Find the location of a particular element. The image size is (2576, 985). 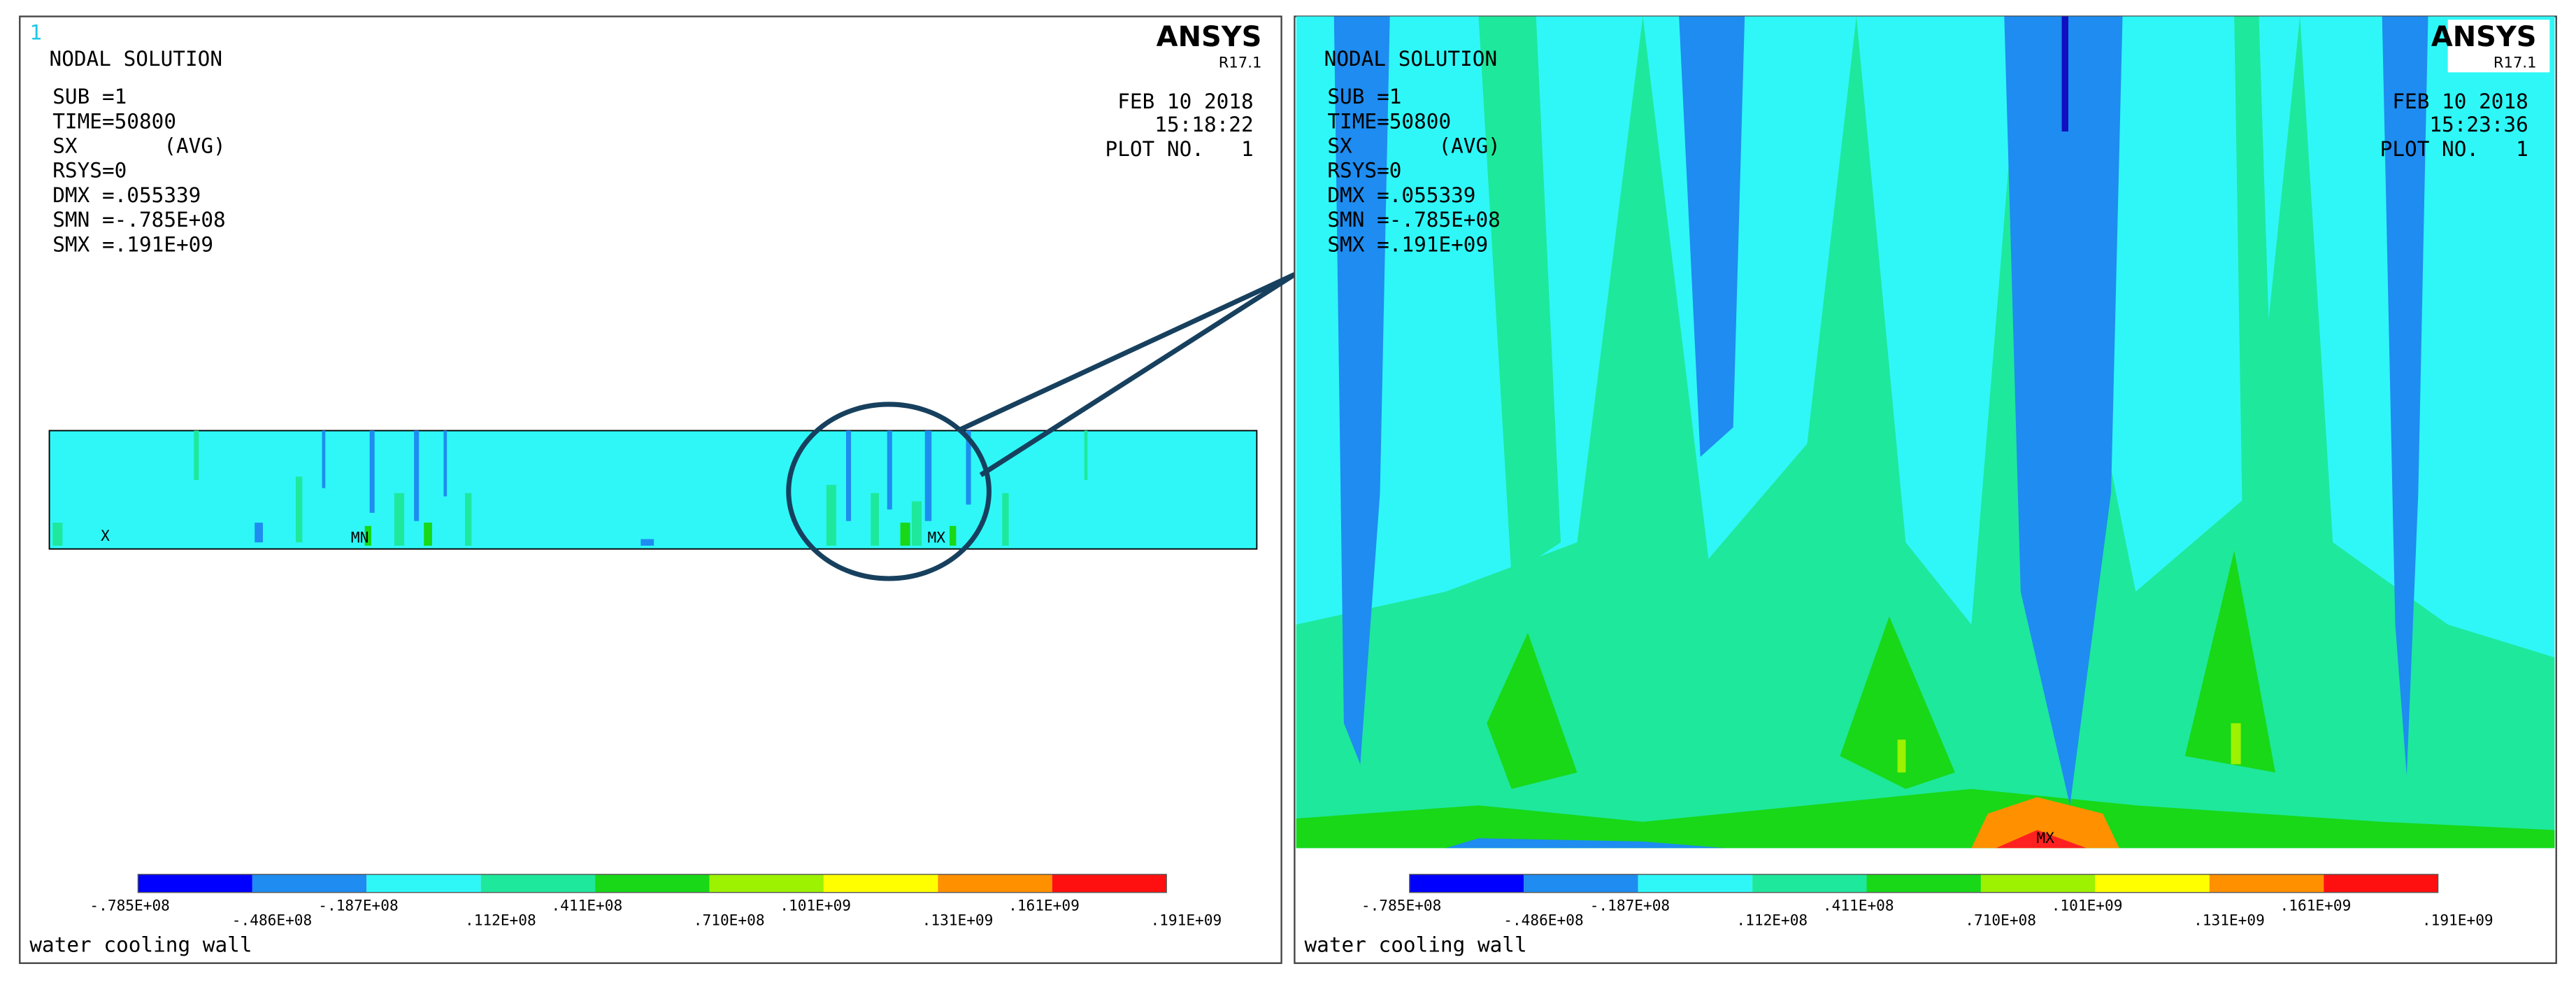

marker: MN is located at coordinates (359, 537).